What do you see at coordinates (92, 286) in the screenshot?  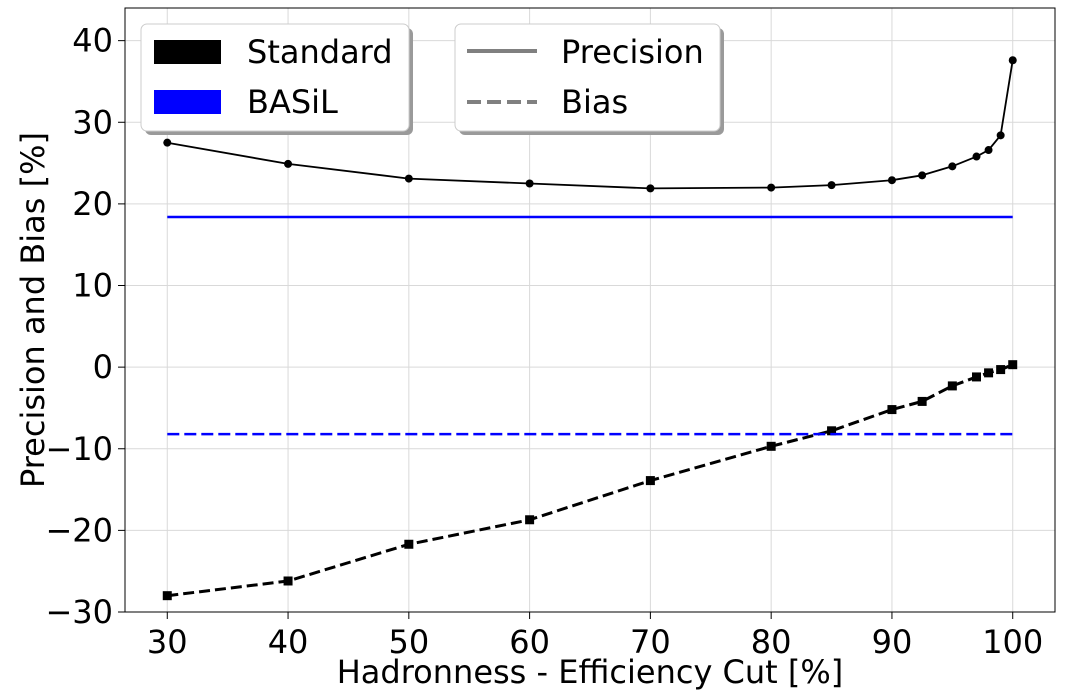 I see `y-tick-label: 10` at bounding box center [92, 286].